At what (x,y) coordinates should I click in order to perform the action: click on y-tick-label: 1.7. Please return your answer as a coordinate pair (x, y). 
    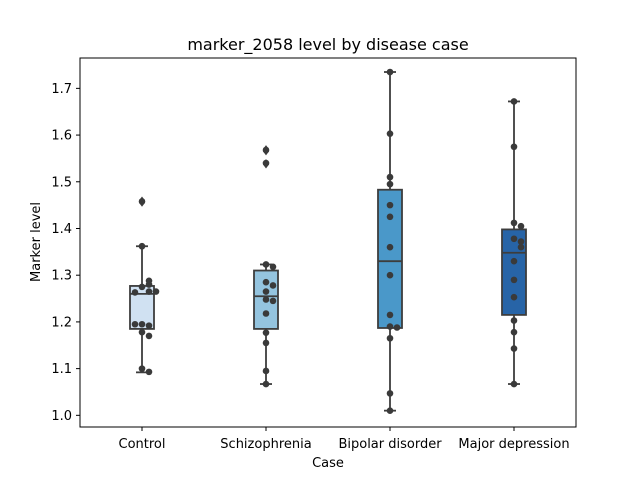
    Looking at the image, I should click on (61, 89).